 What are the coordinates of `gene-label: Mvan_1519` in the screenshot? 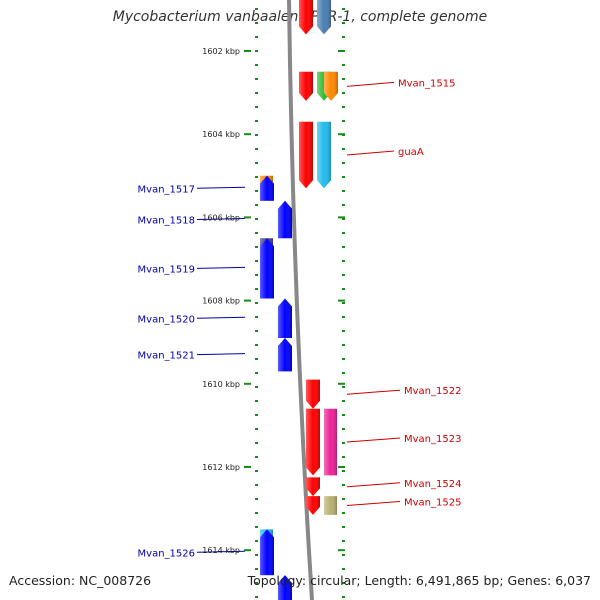 It's located at (166, 269).